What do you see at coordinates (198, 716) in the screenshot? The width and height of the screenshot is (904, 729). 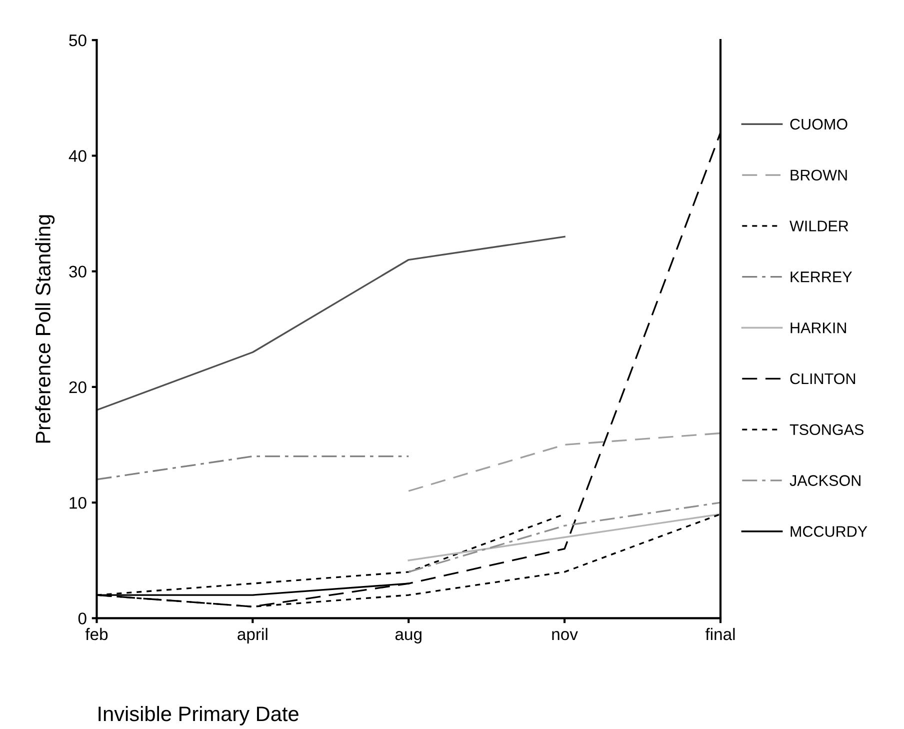 I see `x-axis-title: Invisible Primary Date` at bounding box center [198, 716].